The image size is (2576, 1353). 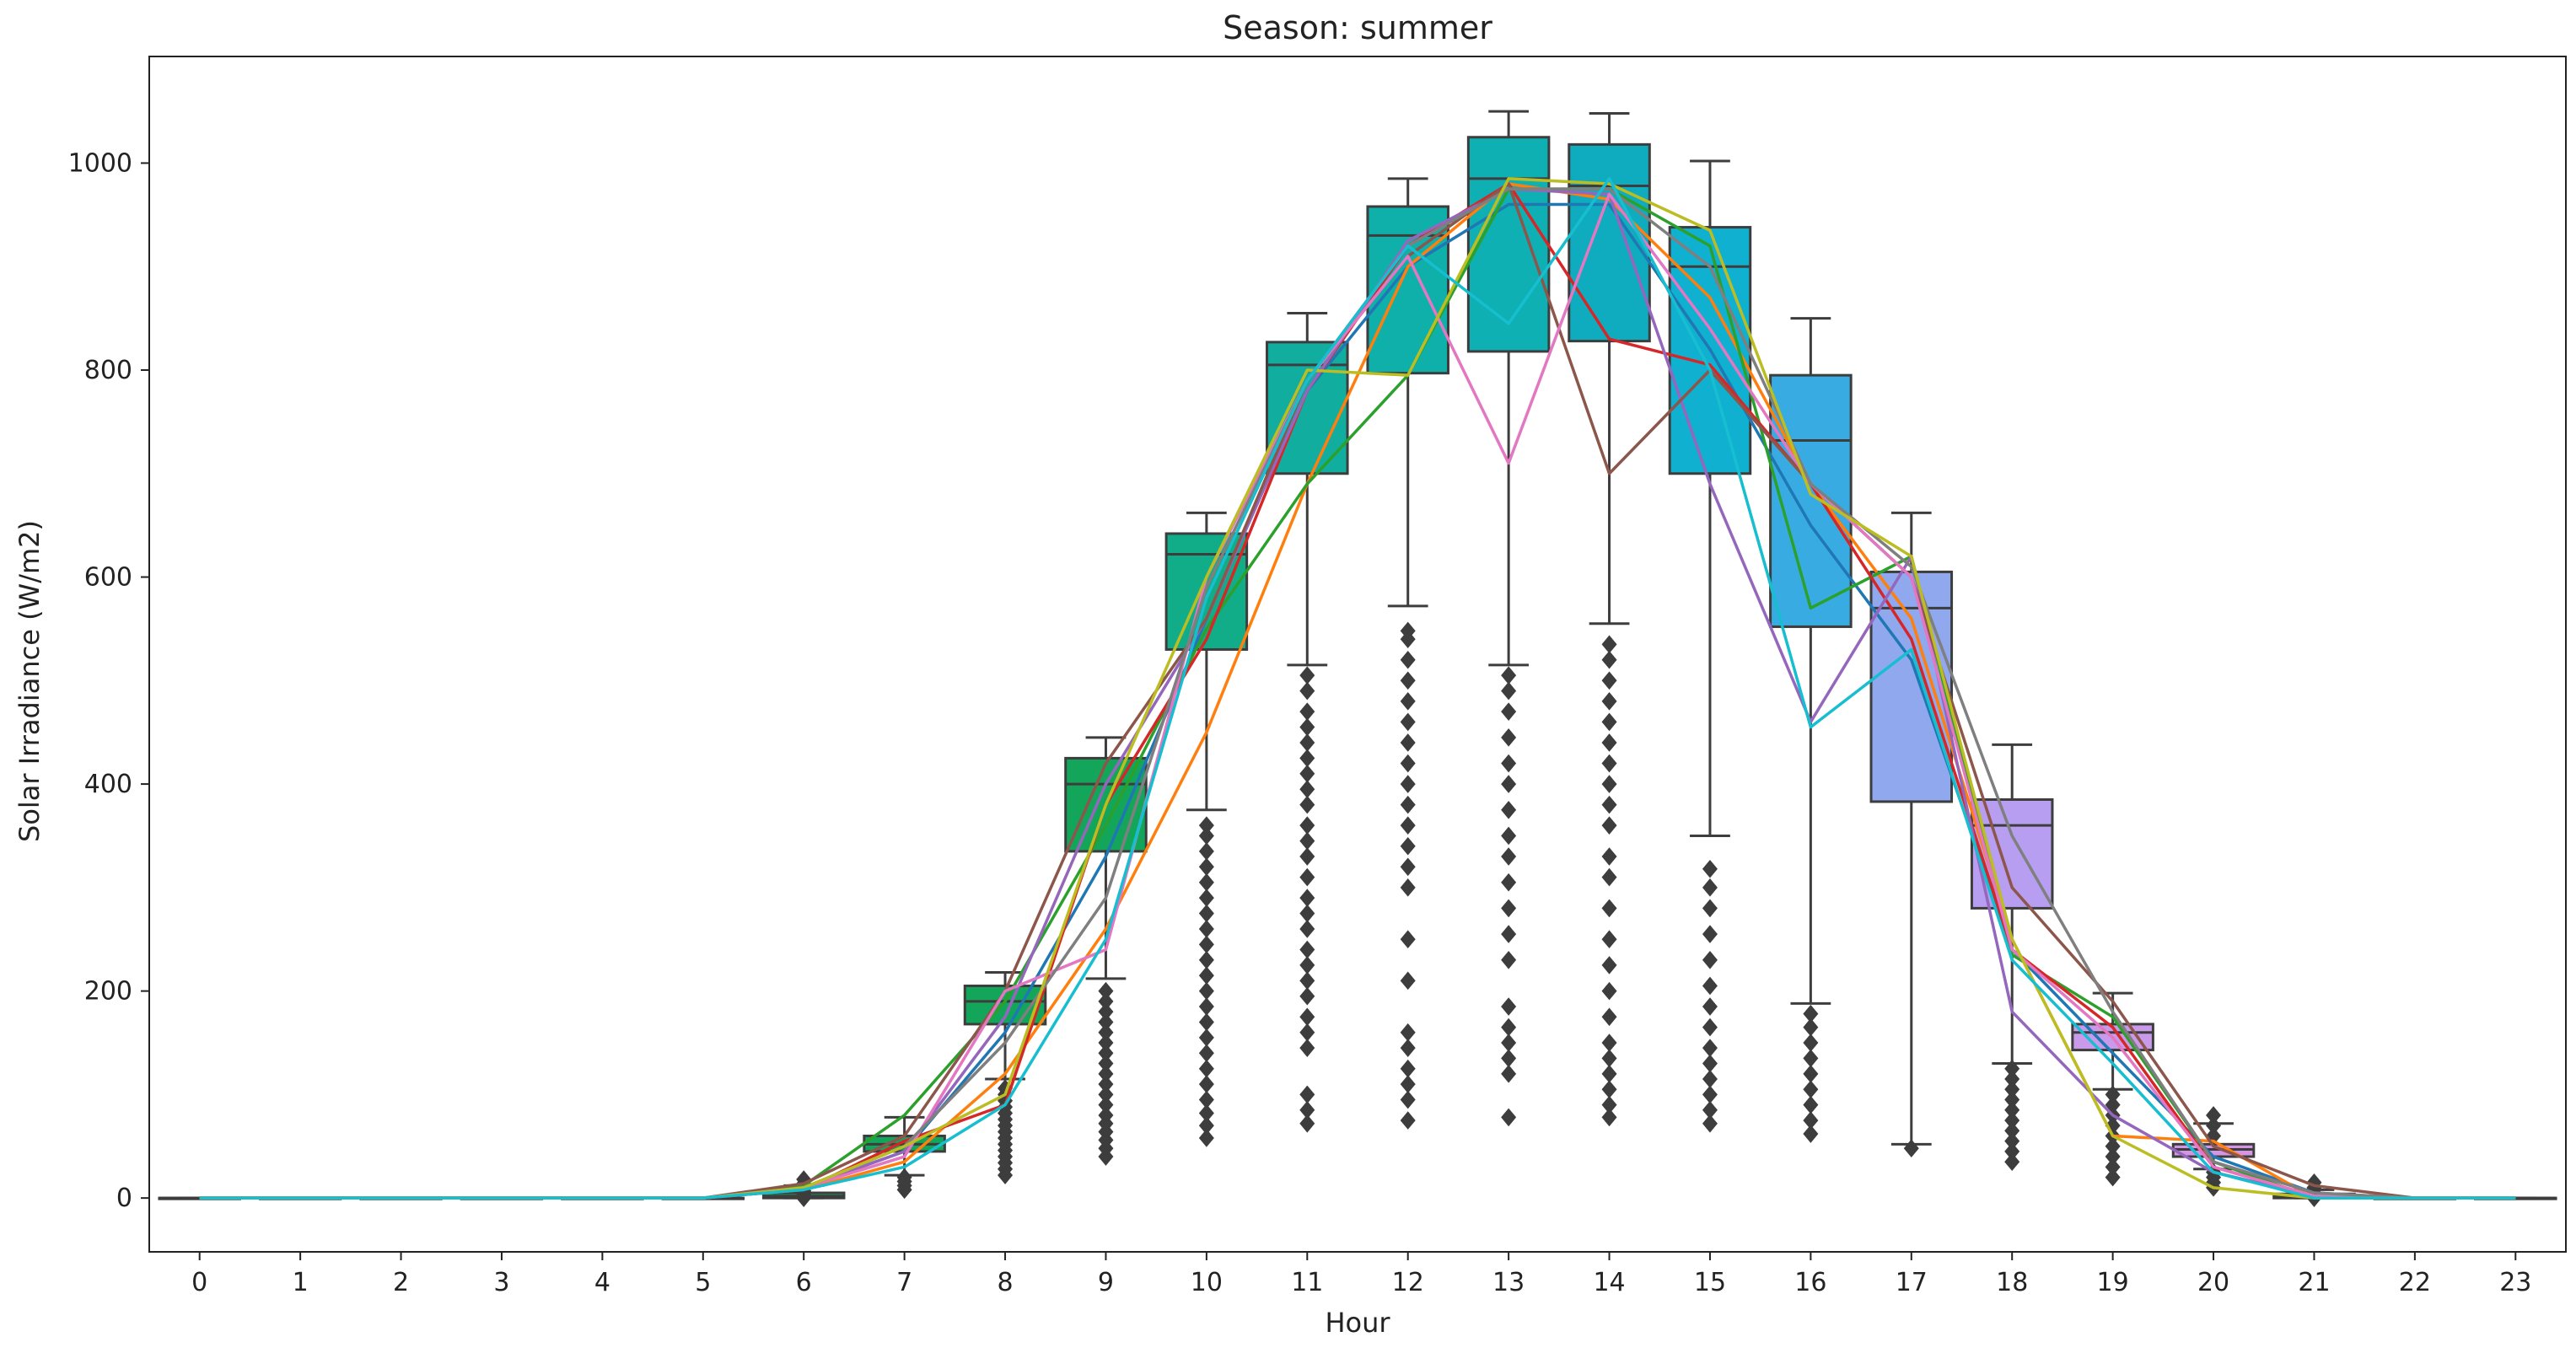 What do you see at coordinates (2113, 1282) in the screenshot?
I see `x-tick-label: 19` at bounding box center [2113, 1282].